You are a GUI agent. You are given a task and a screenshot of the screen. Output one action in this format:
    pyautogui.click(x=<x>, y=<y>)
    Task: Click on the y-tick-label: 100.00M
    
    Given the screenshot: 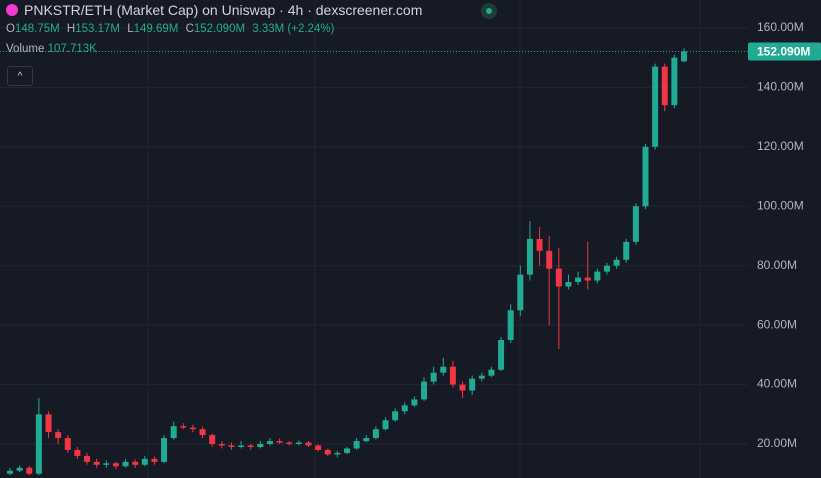 What is the action you would take?
    pyautogui.click(x=780, y=205)
    